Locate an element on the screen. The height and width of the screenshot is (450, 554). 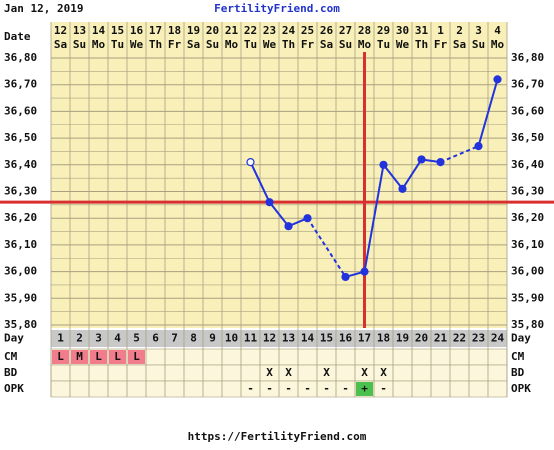
date: 26 is located at coordinates (327, 30).